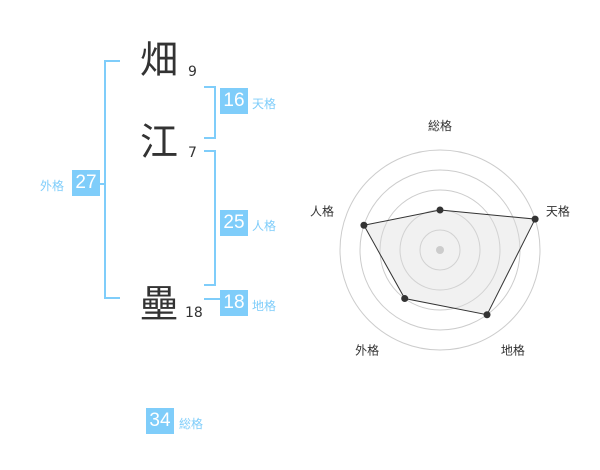 The height and width of the screenshot is (470, 600). Describe the element at coordinates (513, 349) in the screenshot. I see `axis-label: 地格` at that location.